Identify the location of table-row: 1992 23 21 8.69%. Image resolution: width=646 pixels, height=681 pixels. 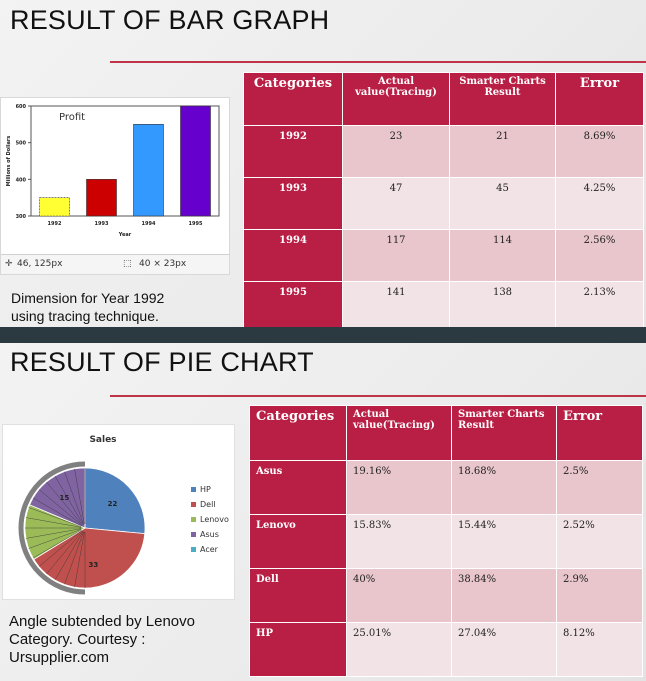
(443, 151).